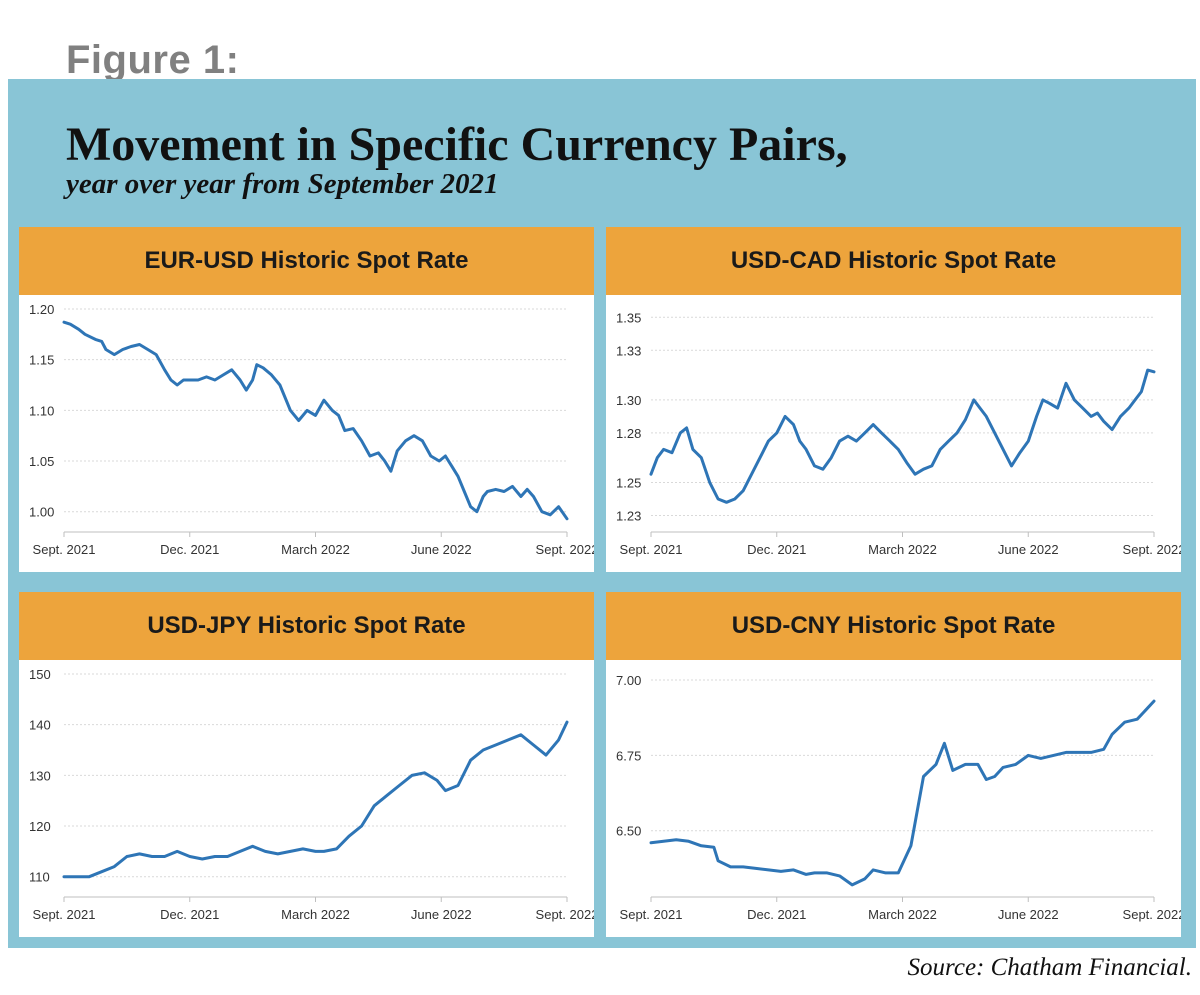 The width and height of the screenshot is (1200, 995). What do you see at coordinates (153, 60) in the screenshot?
I see `figure-label: Figure 1:` at bounding box center [153, 60].